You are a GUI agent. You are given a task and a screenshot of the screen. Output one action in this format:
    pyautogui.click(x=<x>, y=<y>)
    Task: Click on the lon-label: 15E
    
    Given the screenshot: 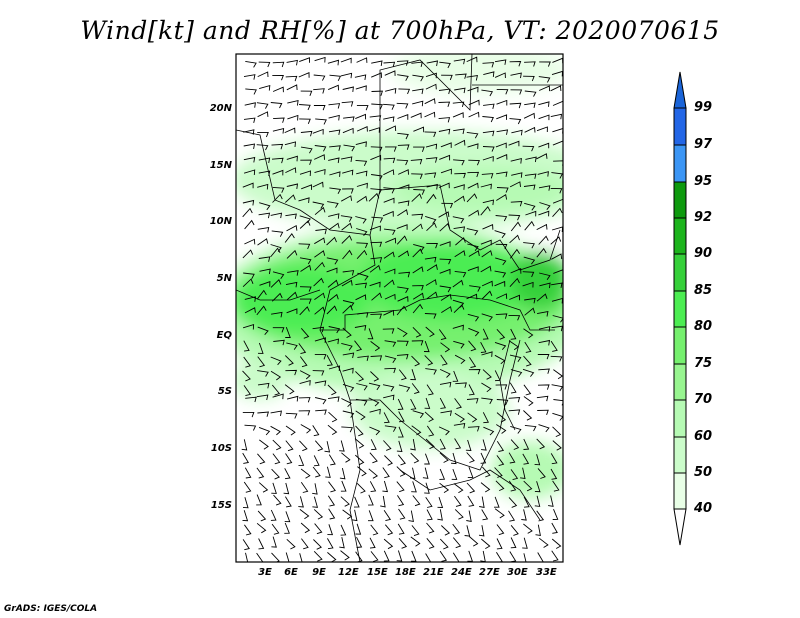 What is the action you would take?
    pyautogui.click(x=377, y=572)
    